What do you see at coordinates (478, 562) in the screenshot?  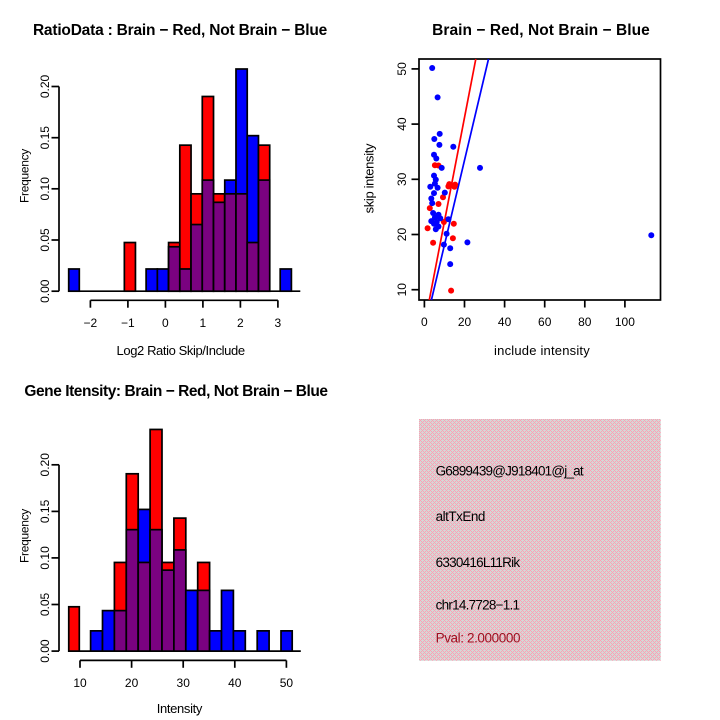 I see `svg-text: 6330416L11Rik` at bounding box center [478, 562].